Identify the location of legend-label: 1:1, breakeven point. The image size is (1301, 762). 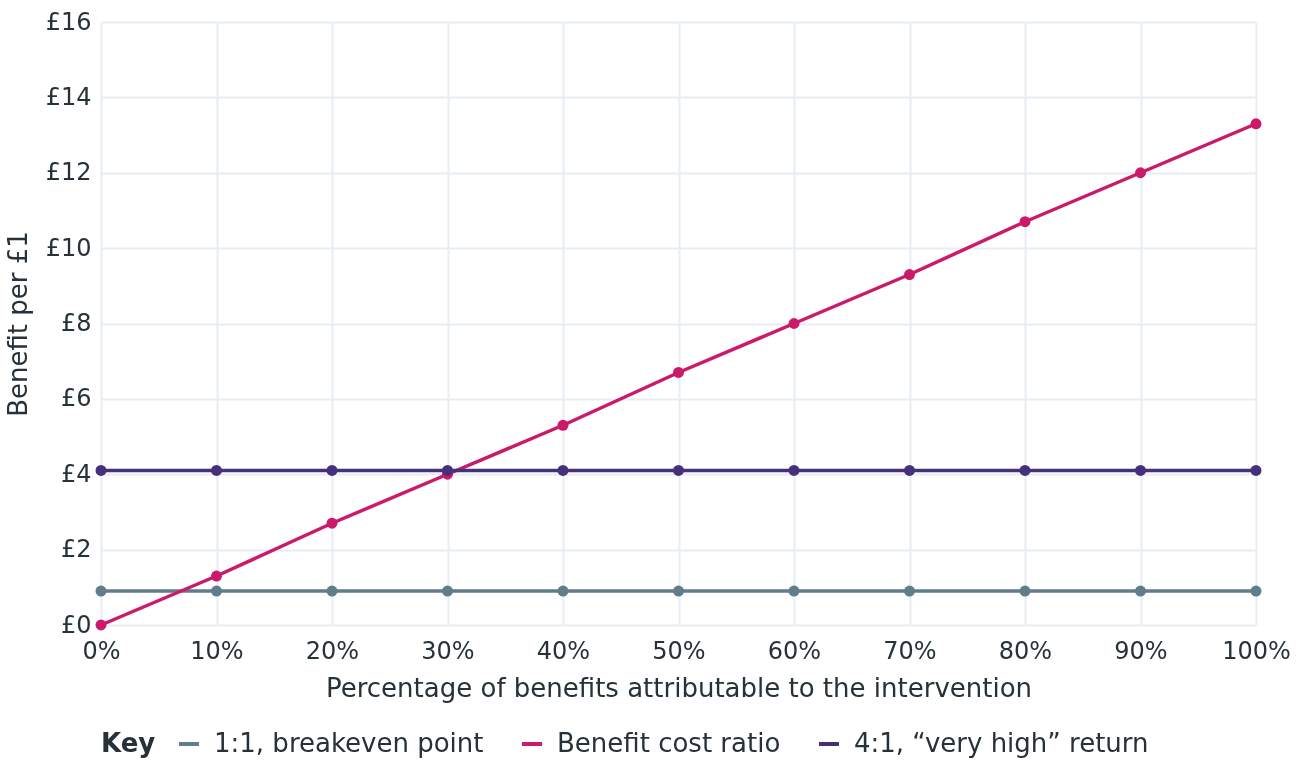
(349, 743).